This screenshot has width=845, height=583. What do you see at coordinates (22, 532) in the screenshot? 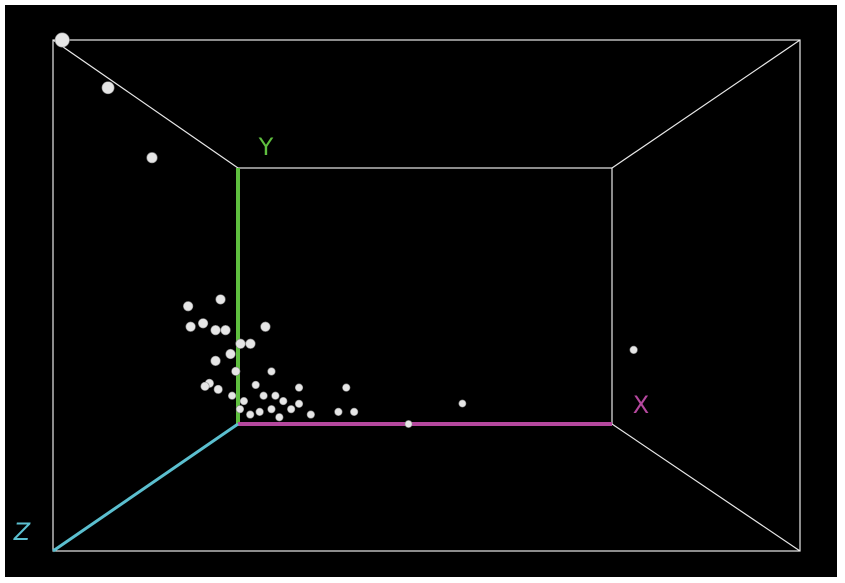
I see `z-axis-label: Z` at bounding box center [22, 532].